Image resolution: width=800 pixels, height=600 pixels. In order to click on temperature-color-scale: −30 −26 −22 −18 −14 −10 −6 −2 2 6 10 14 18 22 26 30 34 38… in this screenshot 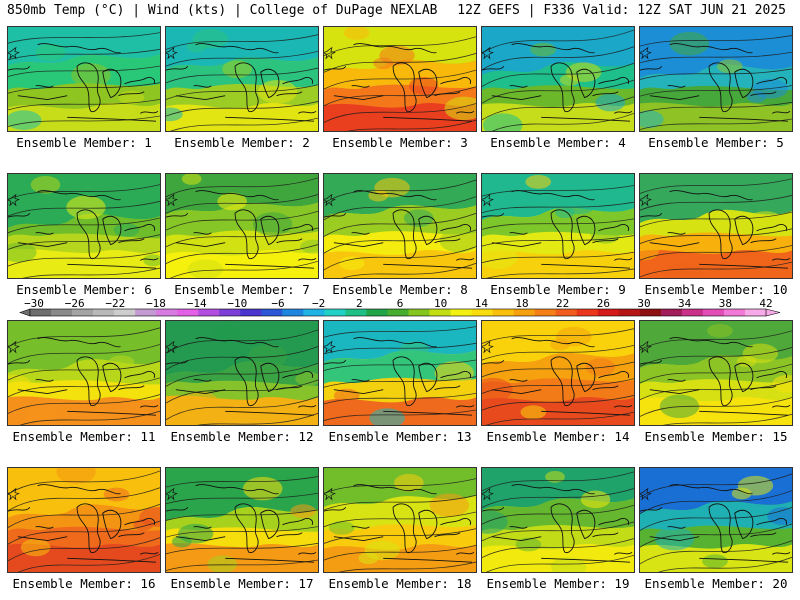, I will do `click(400, 307)`.